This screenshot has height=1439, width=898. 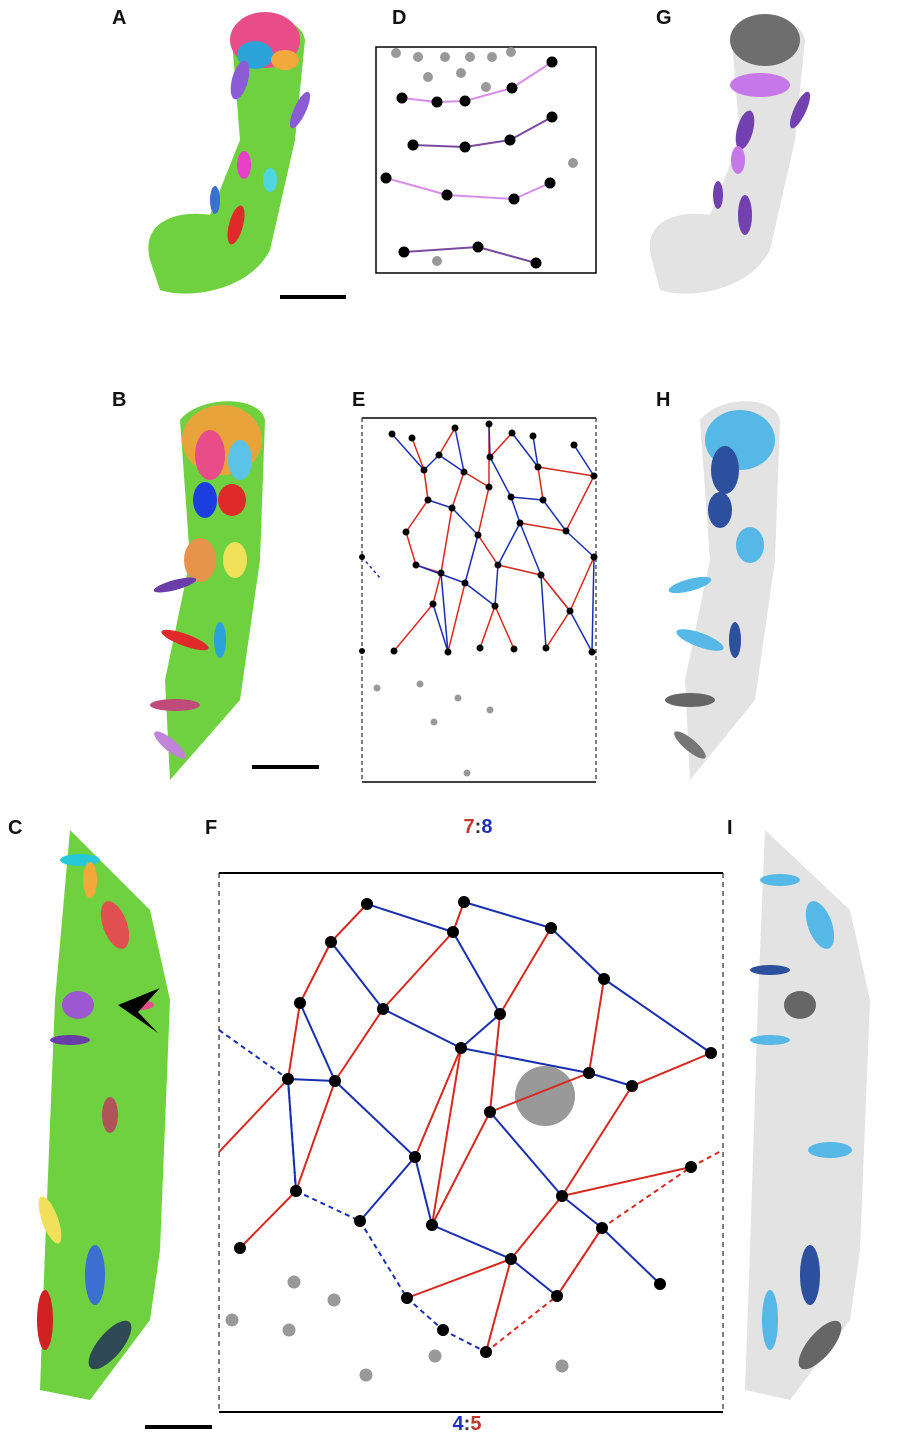 What do you see at coordinates (234, 590) in the screenshot?
I see `plant-b` at bounding box center [234, 590].